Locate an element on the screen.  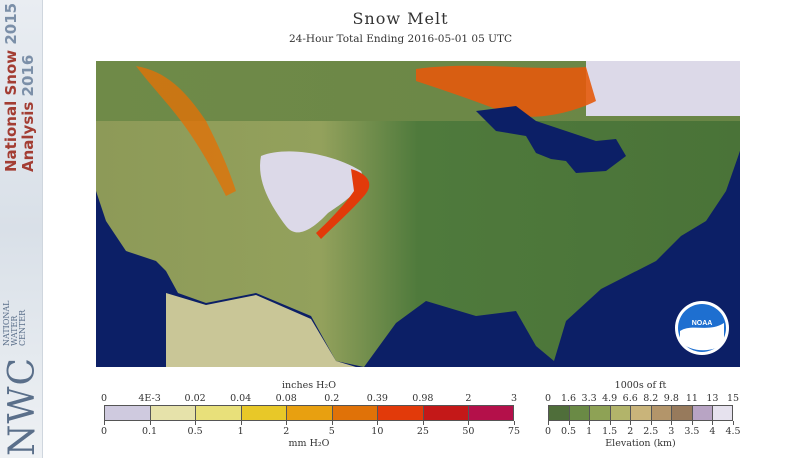
elev_legend-bottom-label: 1 is located at coordinates (589, 431).